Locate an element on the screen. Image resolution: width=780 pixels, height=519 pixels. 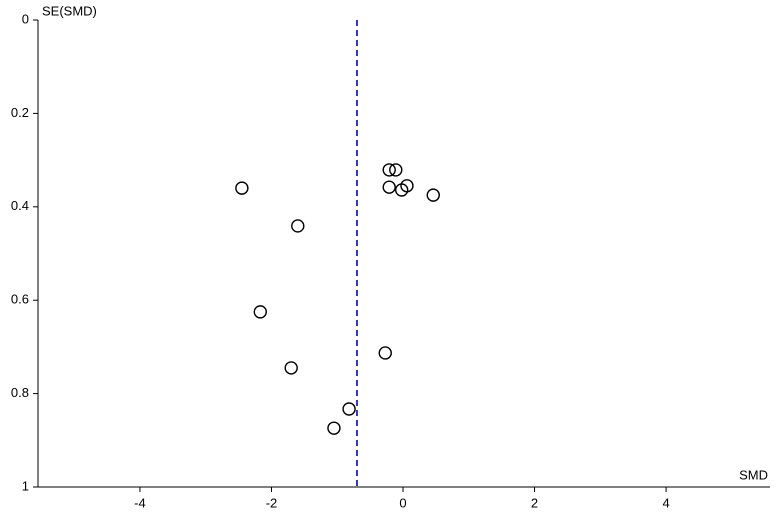
y-tick-label: 0.4 is located at coordinates (20, 205).